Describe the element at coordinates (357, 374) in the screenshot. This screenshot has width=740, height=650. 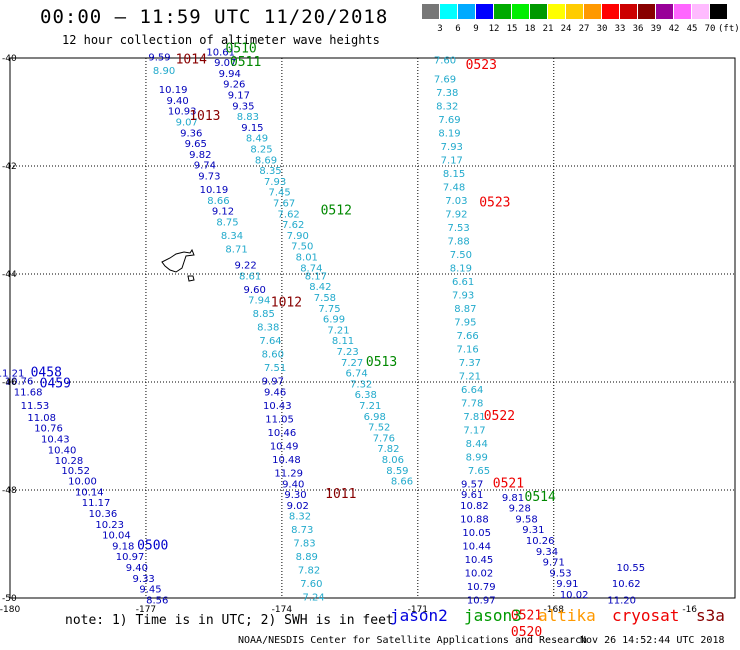
I see `swh-value: 6.74` at that location.